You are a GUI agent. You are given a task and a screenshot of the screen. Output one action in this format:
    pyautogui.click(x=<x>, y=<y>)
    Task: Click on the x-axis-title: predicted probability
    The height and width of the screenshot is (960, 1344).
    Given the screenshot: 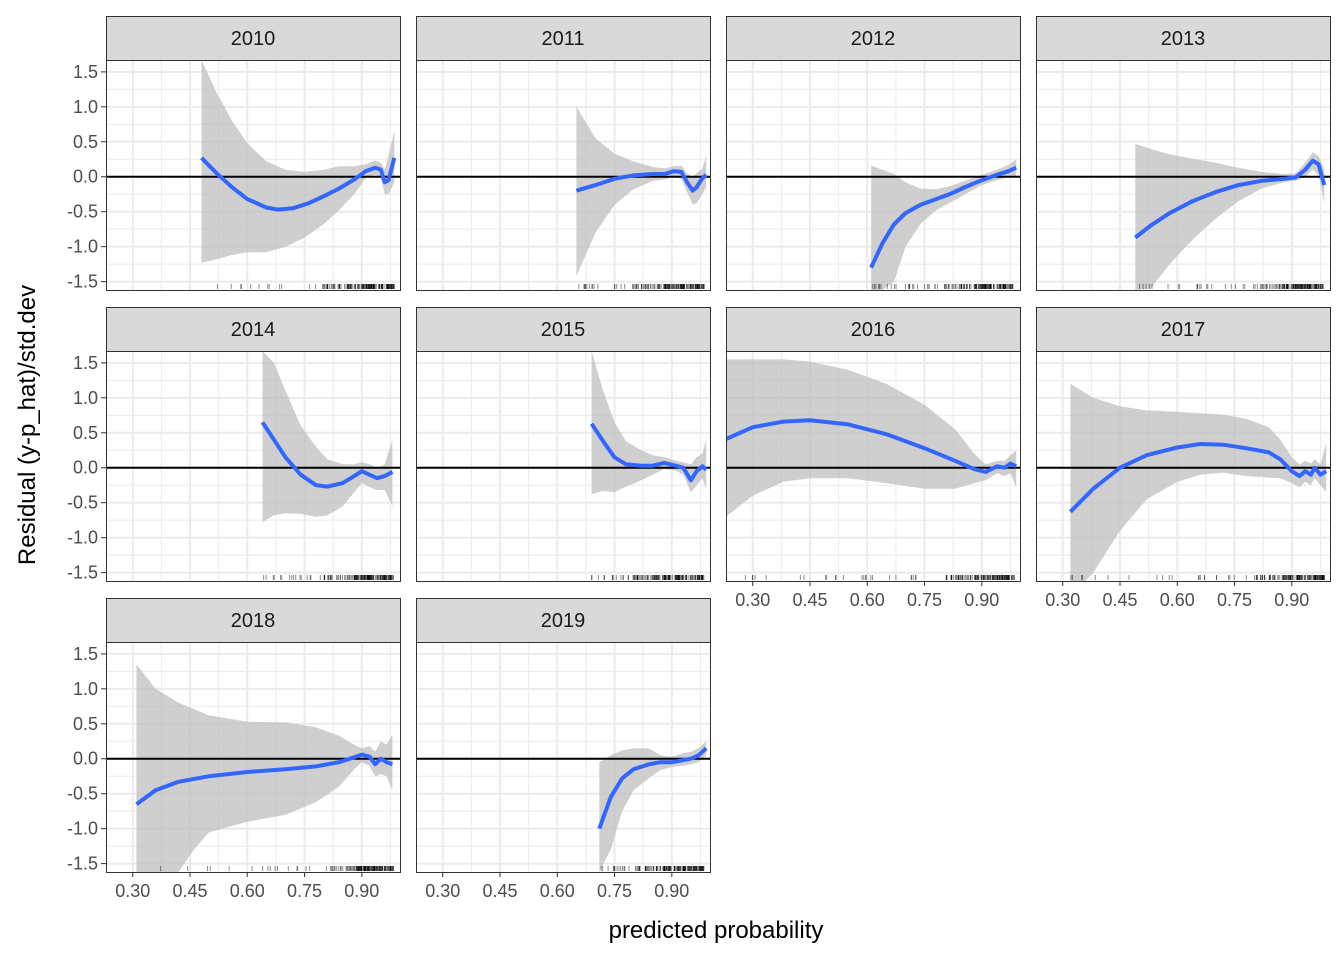 What is the action you would take?
    pyautogui.click(x=716, y=930)
    